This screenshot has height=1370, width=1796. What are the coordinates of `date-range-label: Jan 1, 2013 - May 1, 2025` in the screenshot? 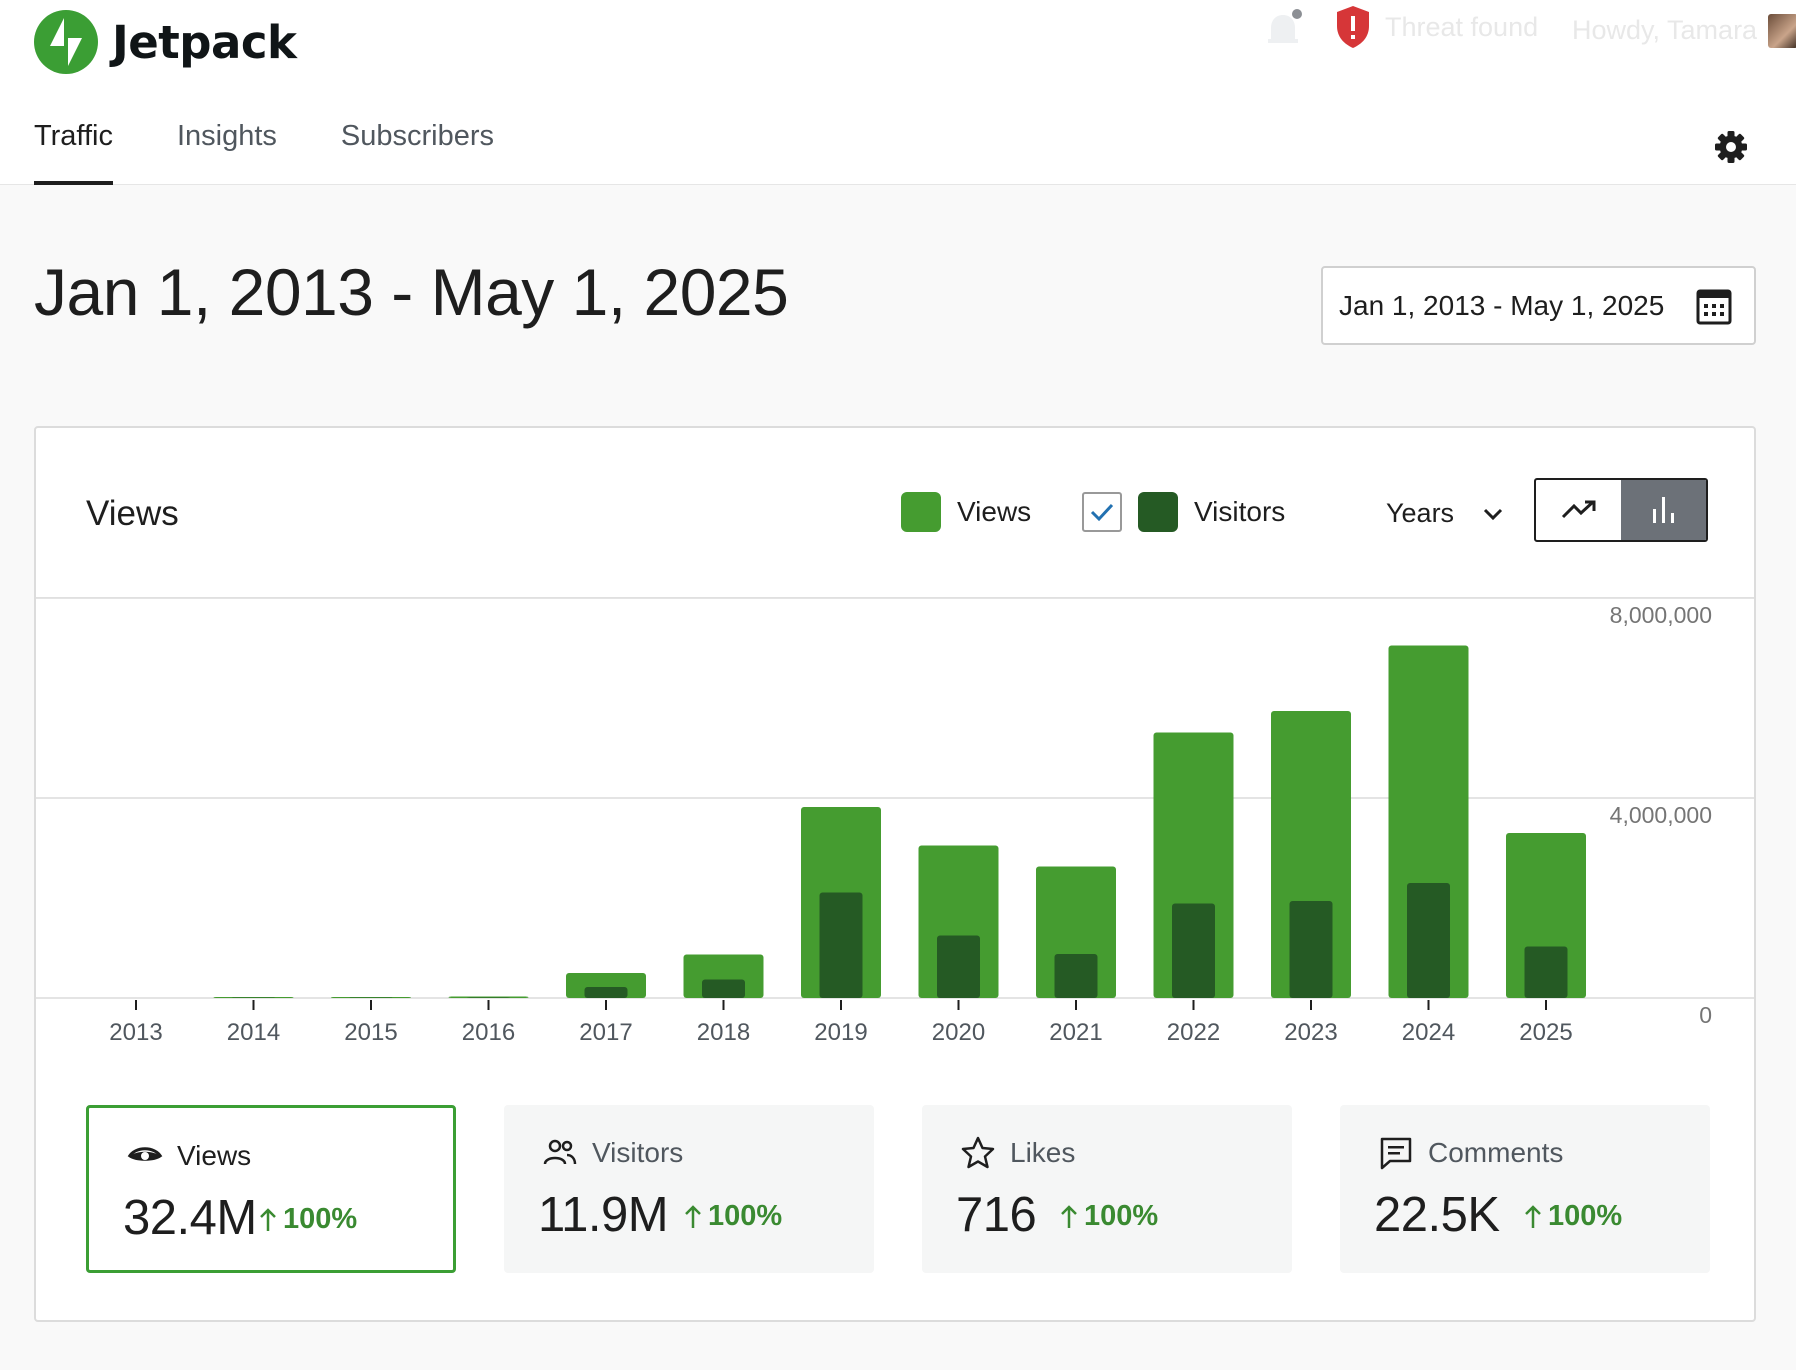 It's located at (1502, 305).